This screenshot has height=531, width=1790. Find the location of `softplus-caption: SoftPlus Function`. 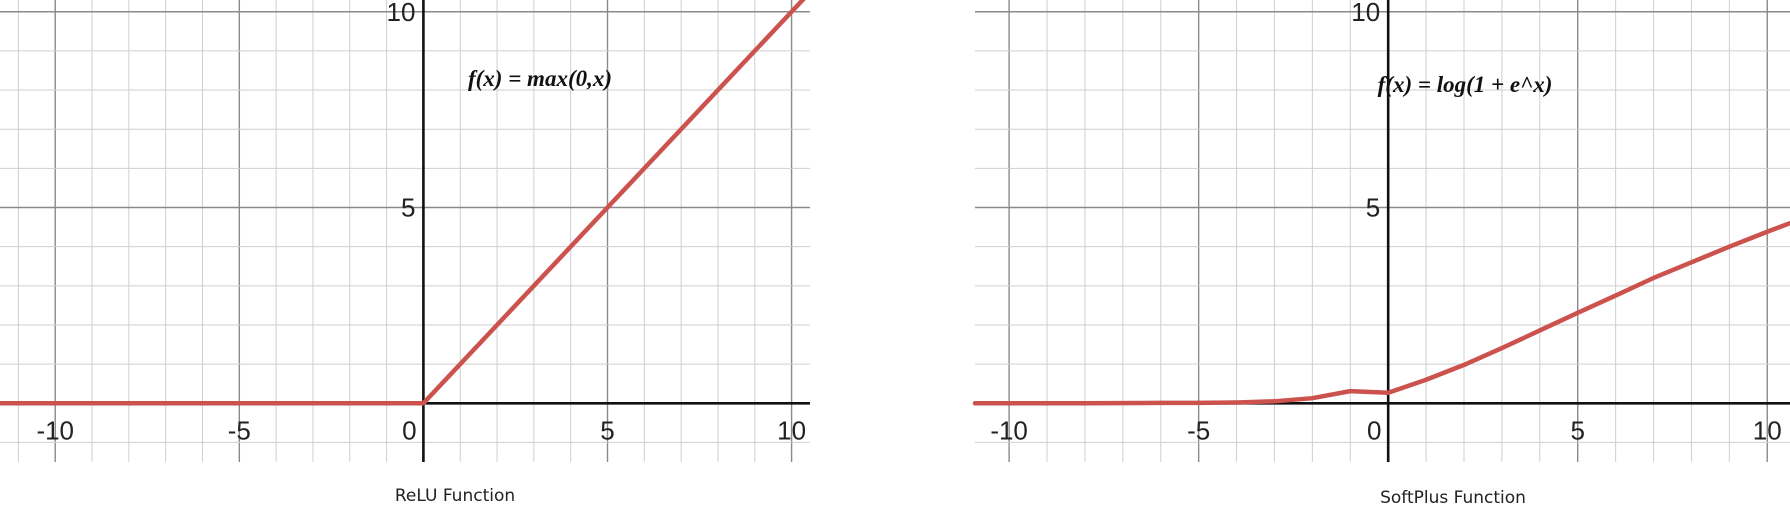

softplus-caption: SoftPlus Function is located at coordinates (1453, 498).